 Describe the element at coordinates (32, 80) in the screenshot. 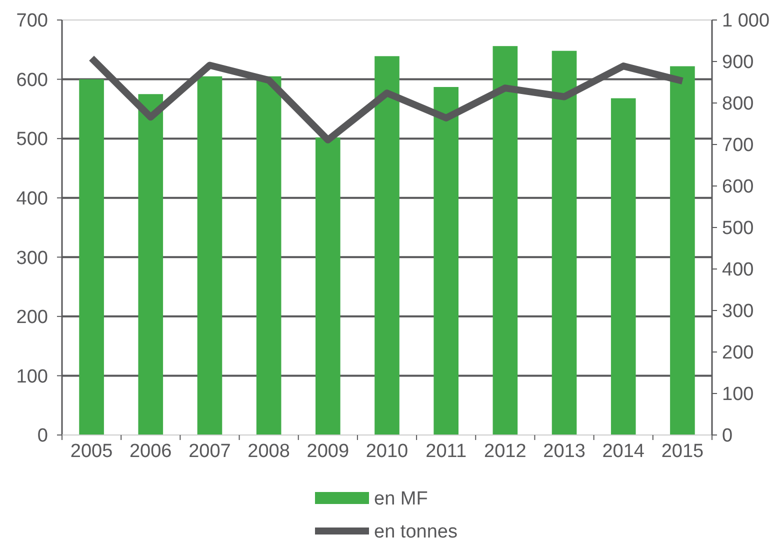

I see `y-tick-label: 600` at that location.